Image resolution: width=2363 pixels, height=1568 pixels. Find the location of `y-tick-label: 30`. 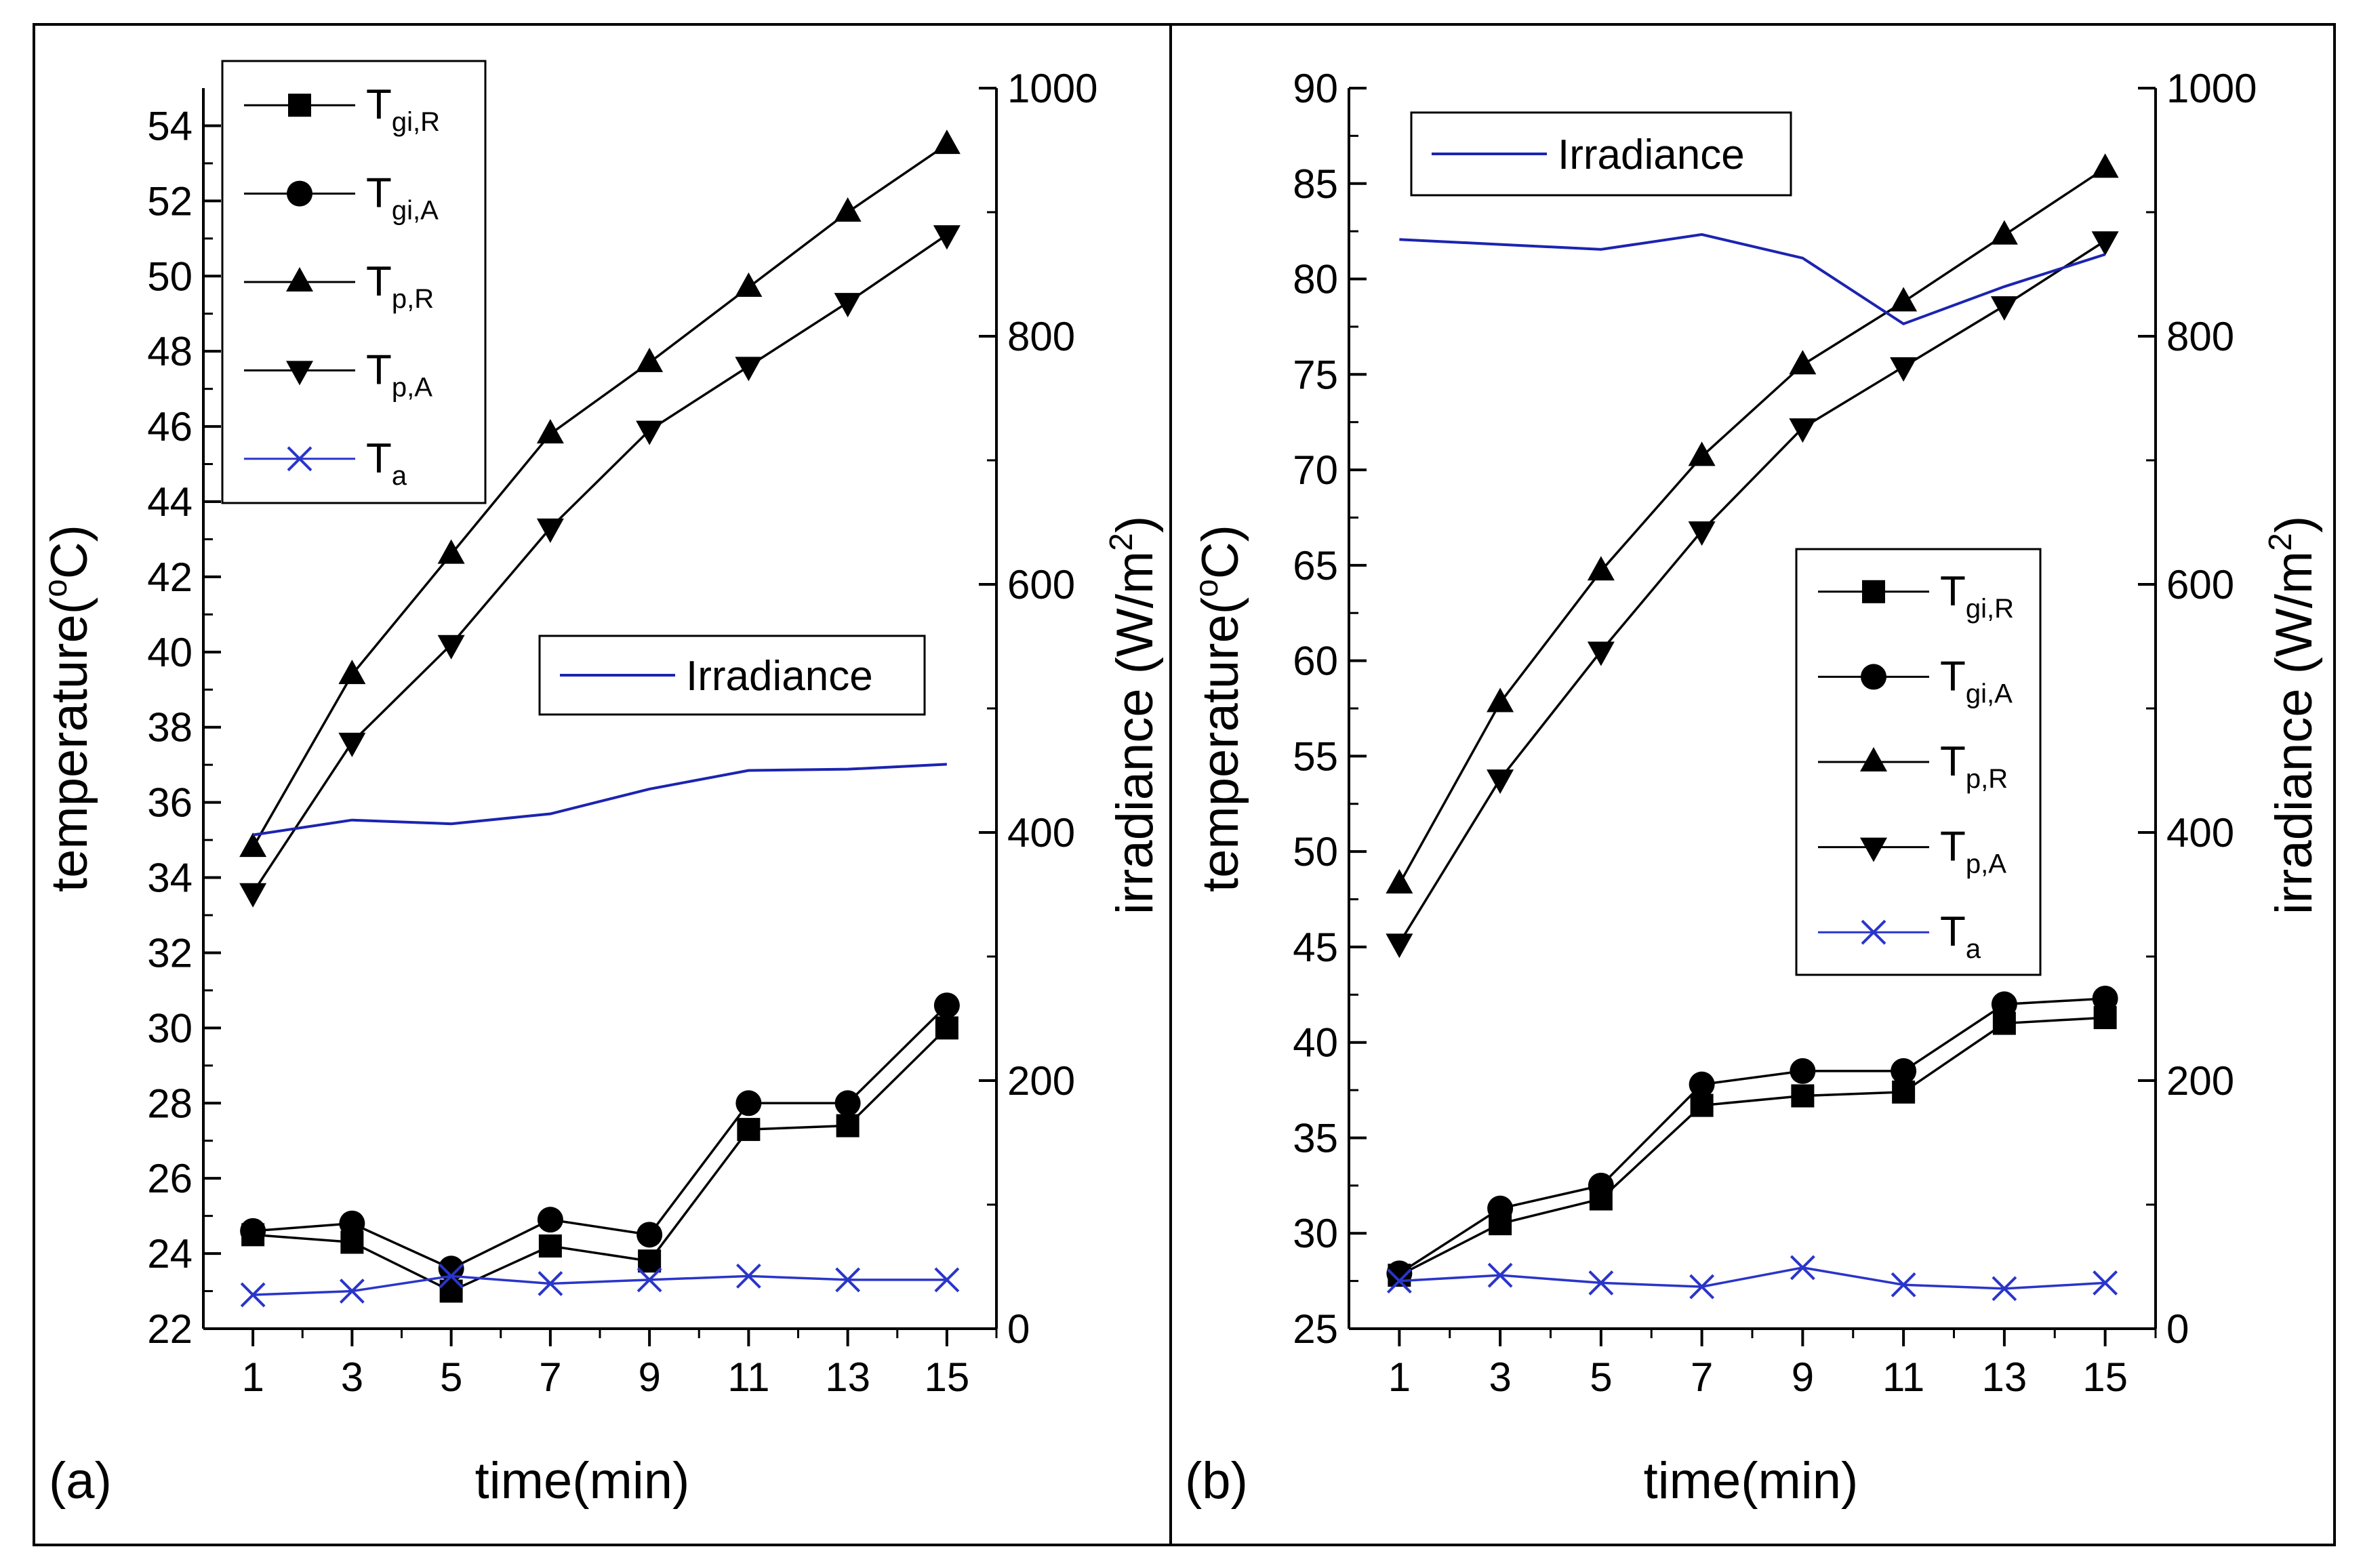

y-tick-label: 30 is located at coordinates (170, 1028).